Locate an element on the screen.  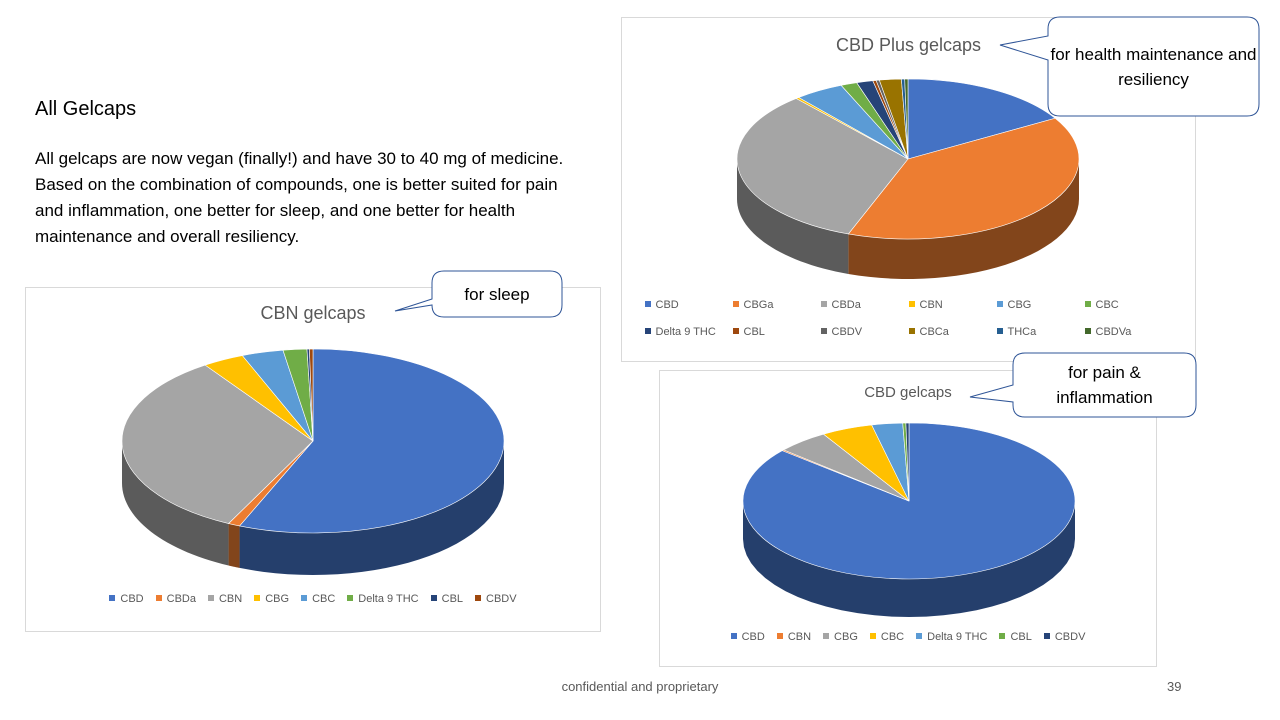
legend-label: CBGa is located at coordinates (758, 305).